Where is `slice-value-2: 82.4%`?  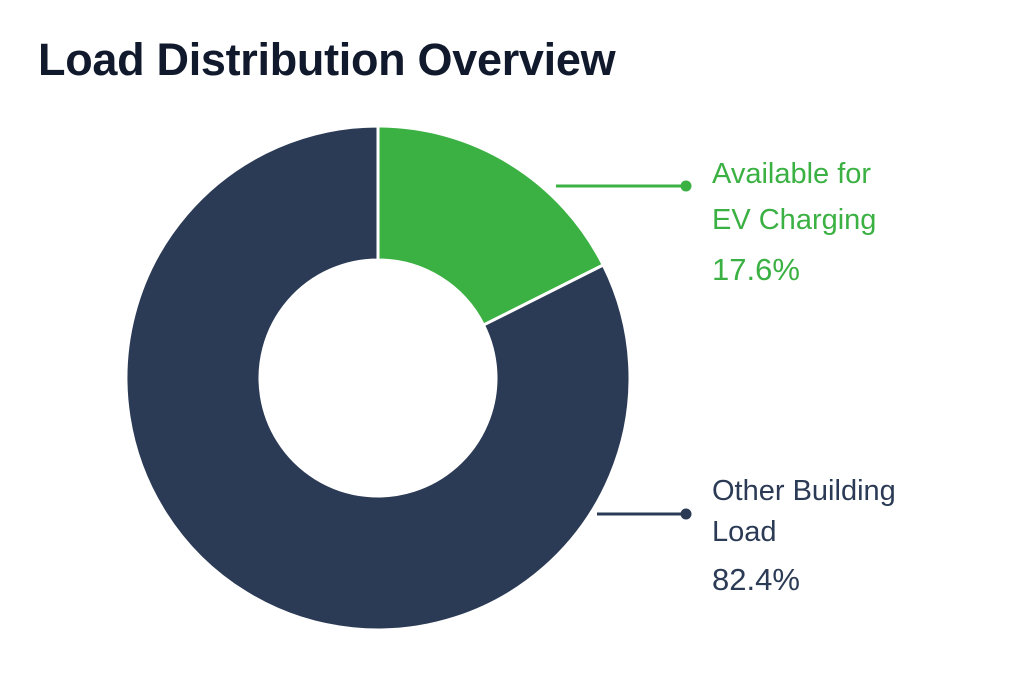
slice-value-2: 82.4% is located at coordinates (756, 579).